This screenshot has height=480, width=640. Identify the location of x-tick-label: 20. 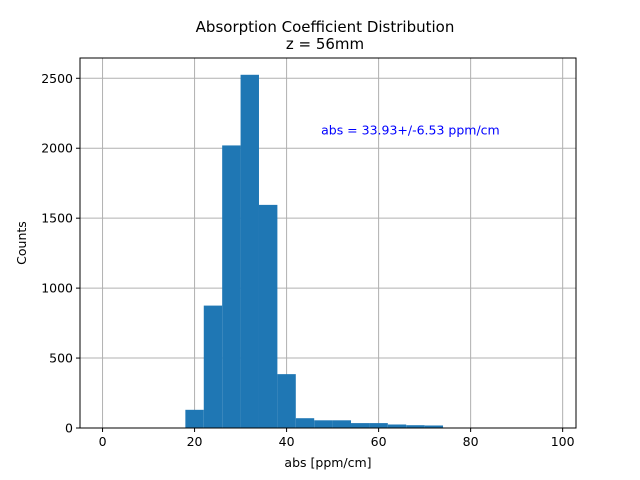
(195, 441).